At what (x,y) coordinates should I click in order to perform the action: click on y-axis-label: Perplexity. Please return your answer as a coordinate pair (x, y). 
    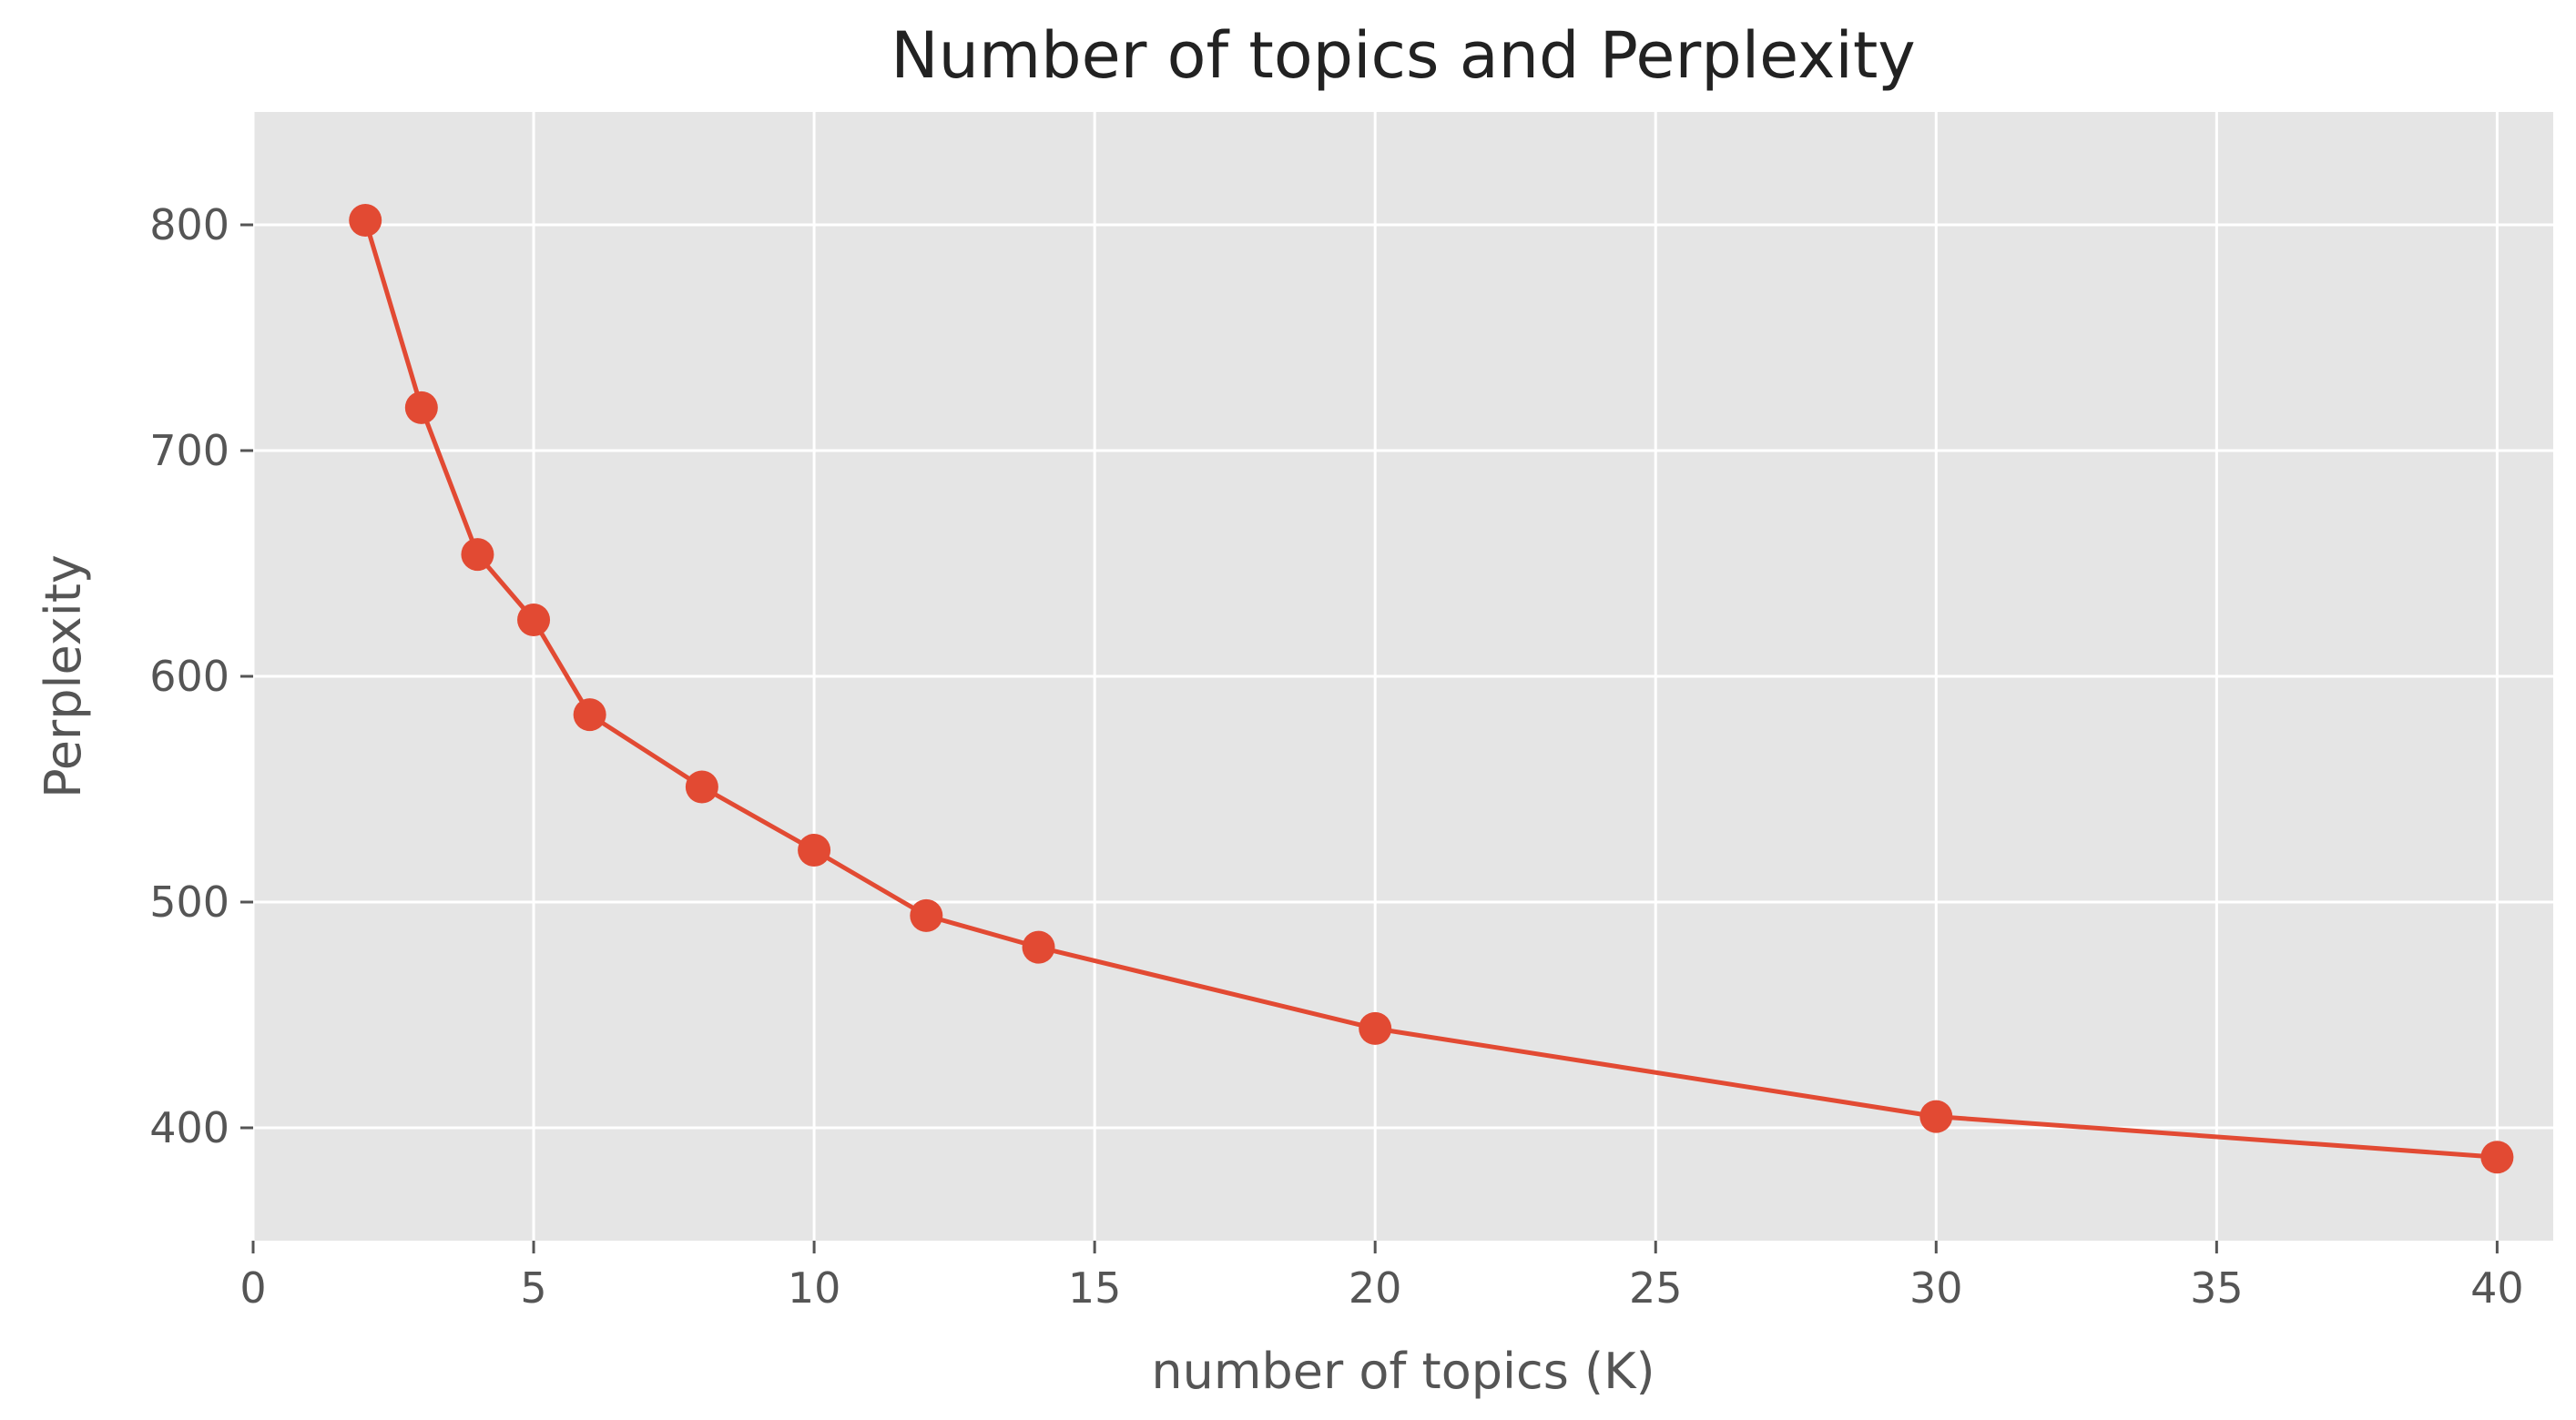
    Looking at the image, I should click on (64, 676).